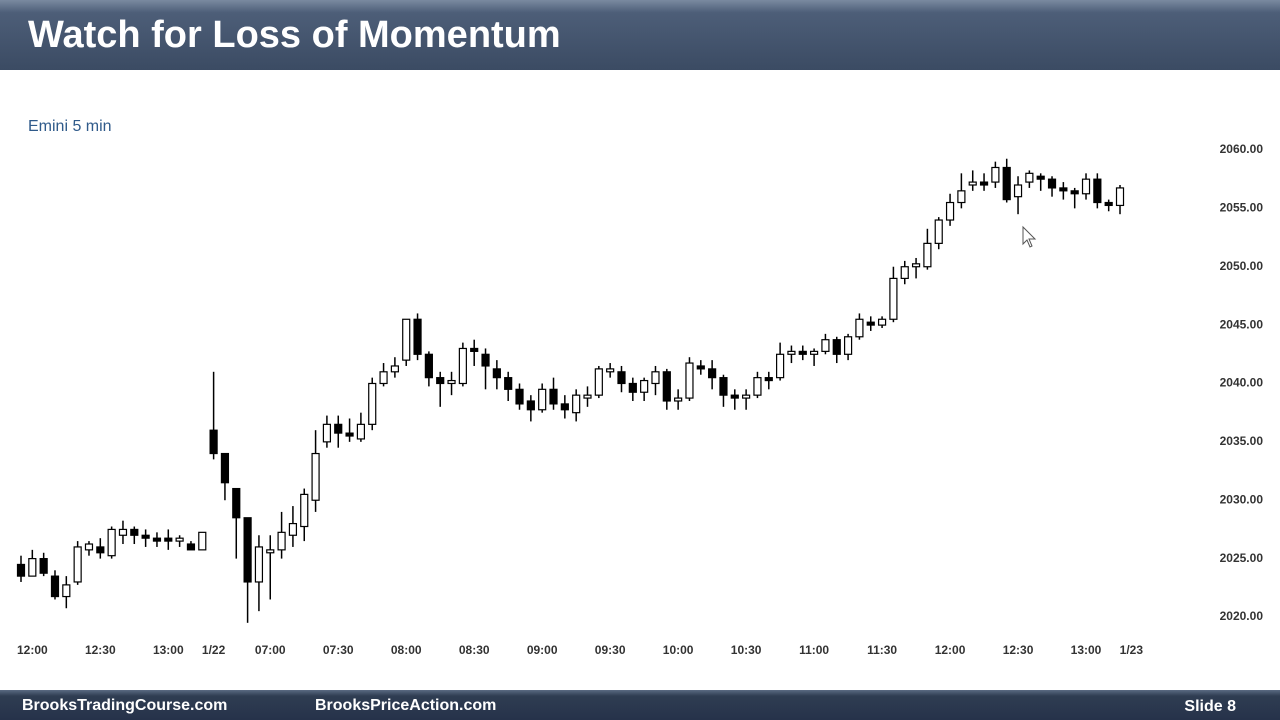 This screenshot has width=1280, height=720. What do you see at coordinates (1242, 383) in the screenshot?
I see `y-tick-label: 2040.00` at bounding box center [1242, 383].